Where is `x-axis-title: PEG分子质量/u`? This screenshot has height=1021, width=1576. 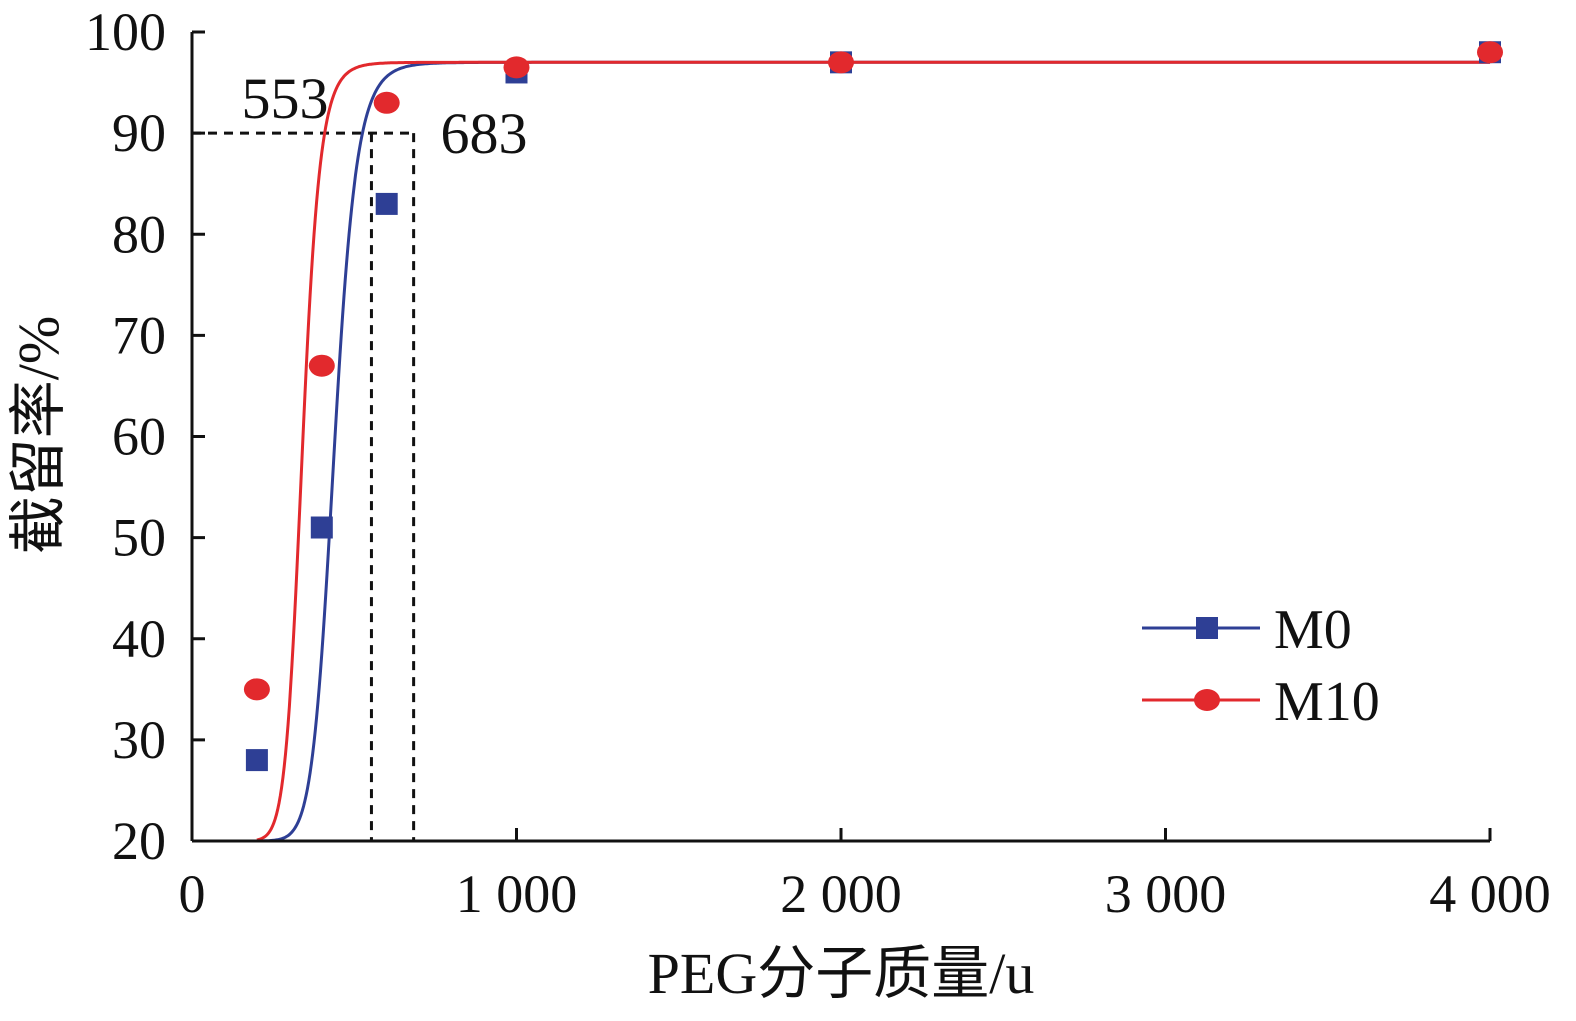
x-axis-title: PEG分子质量/u is located at coordinates (841, 973).